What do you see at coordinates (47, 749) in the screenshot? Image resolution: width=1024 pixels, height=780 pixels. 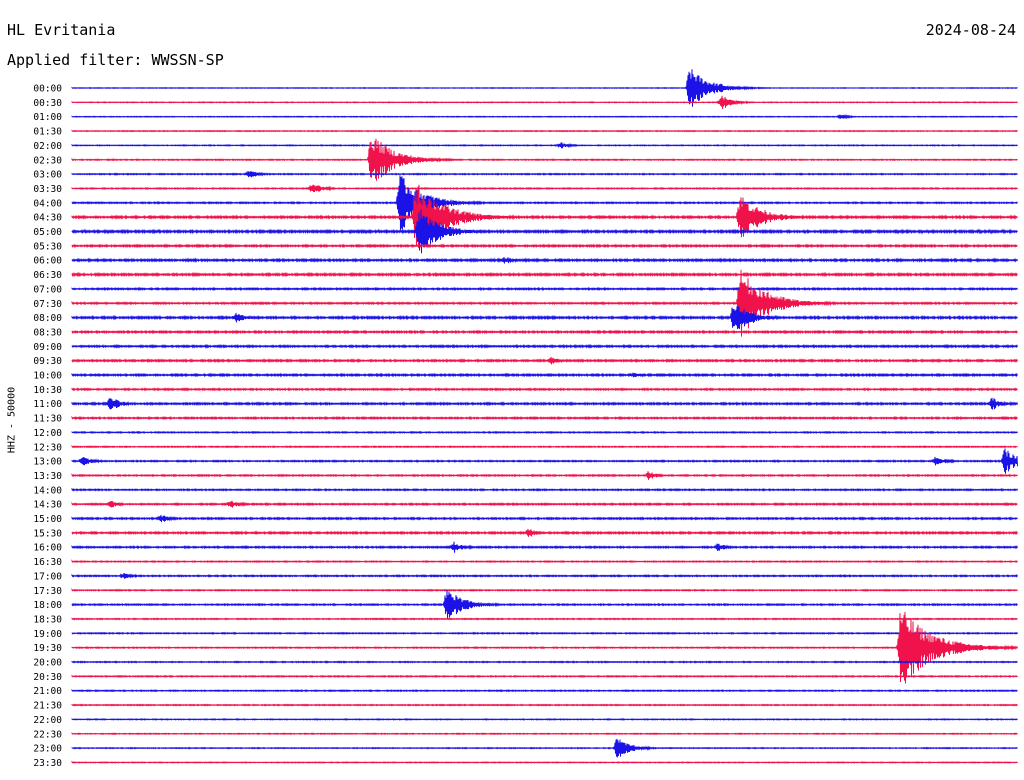 I see `time-label: 23:00` at bounding box center [47, 749].